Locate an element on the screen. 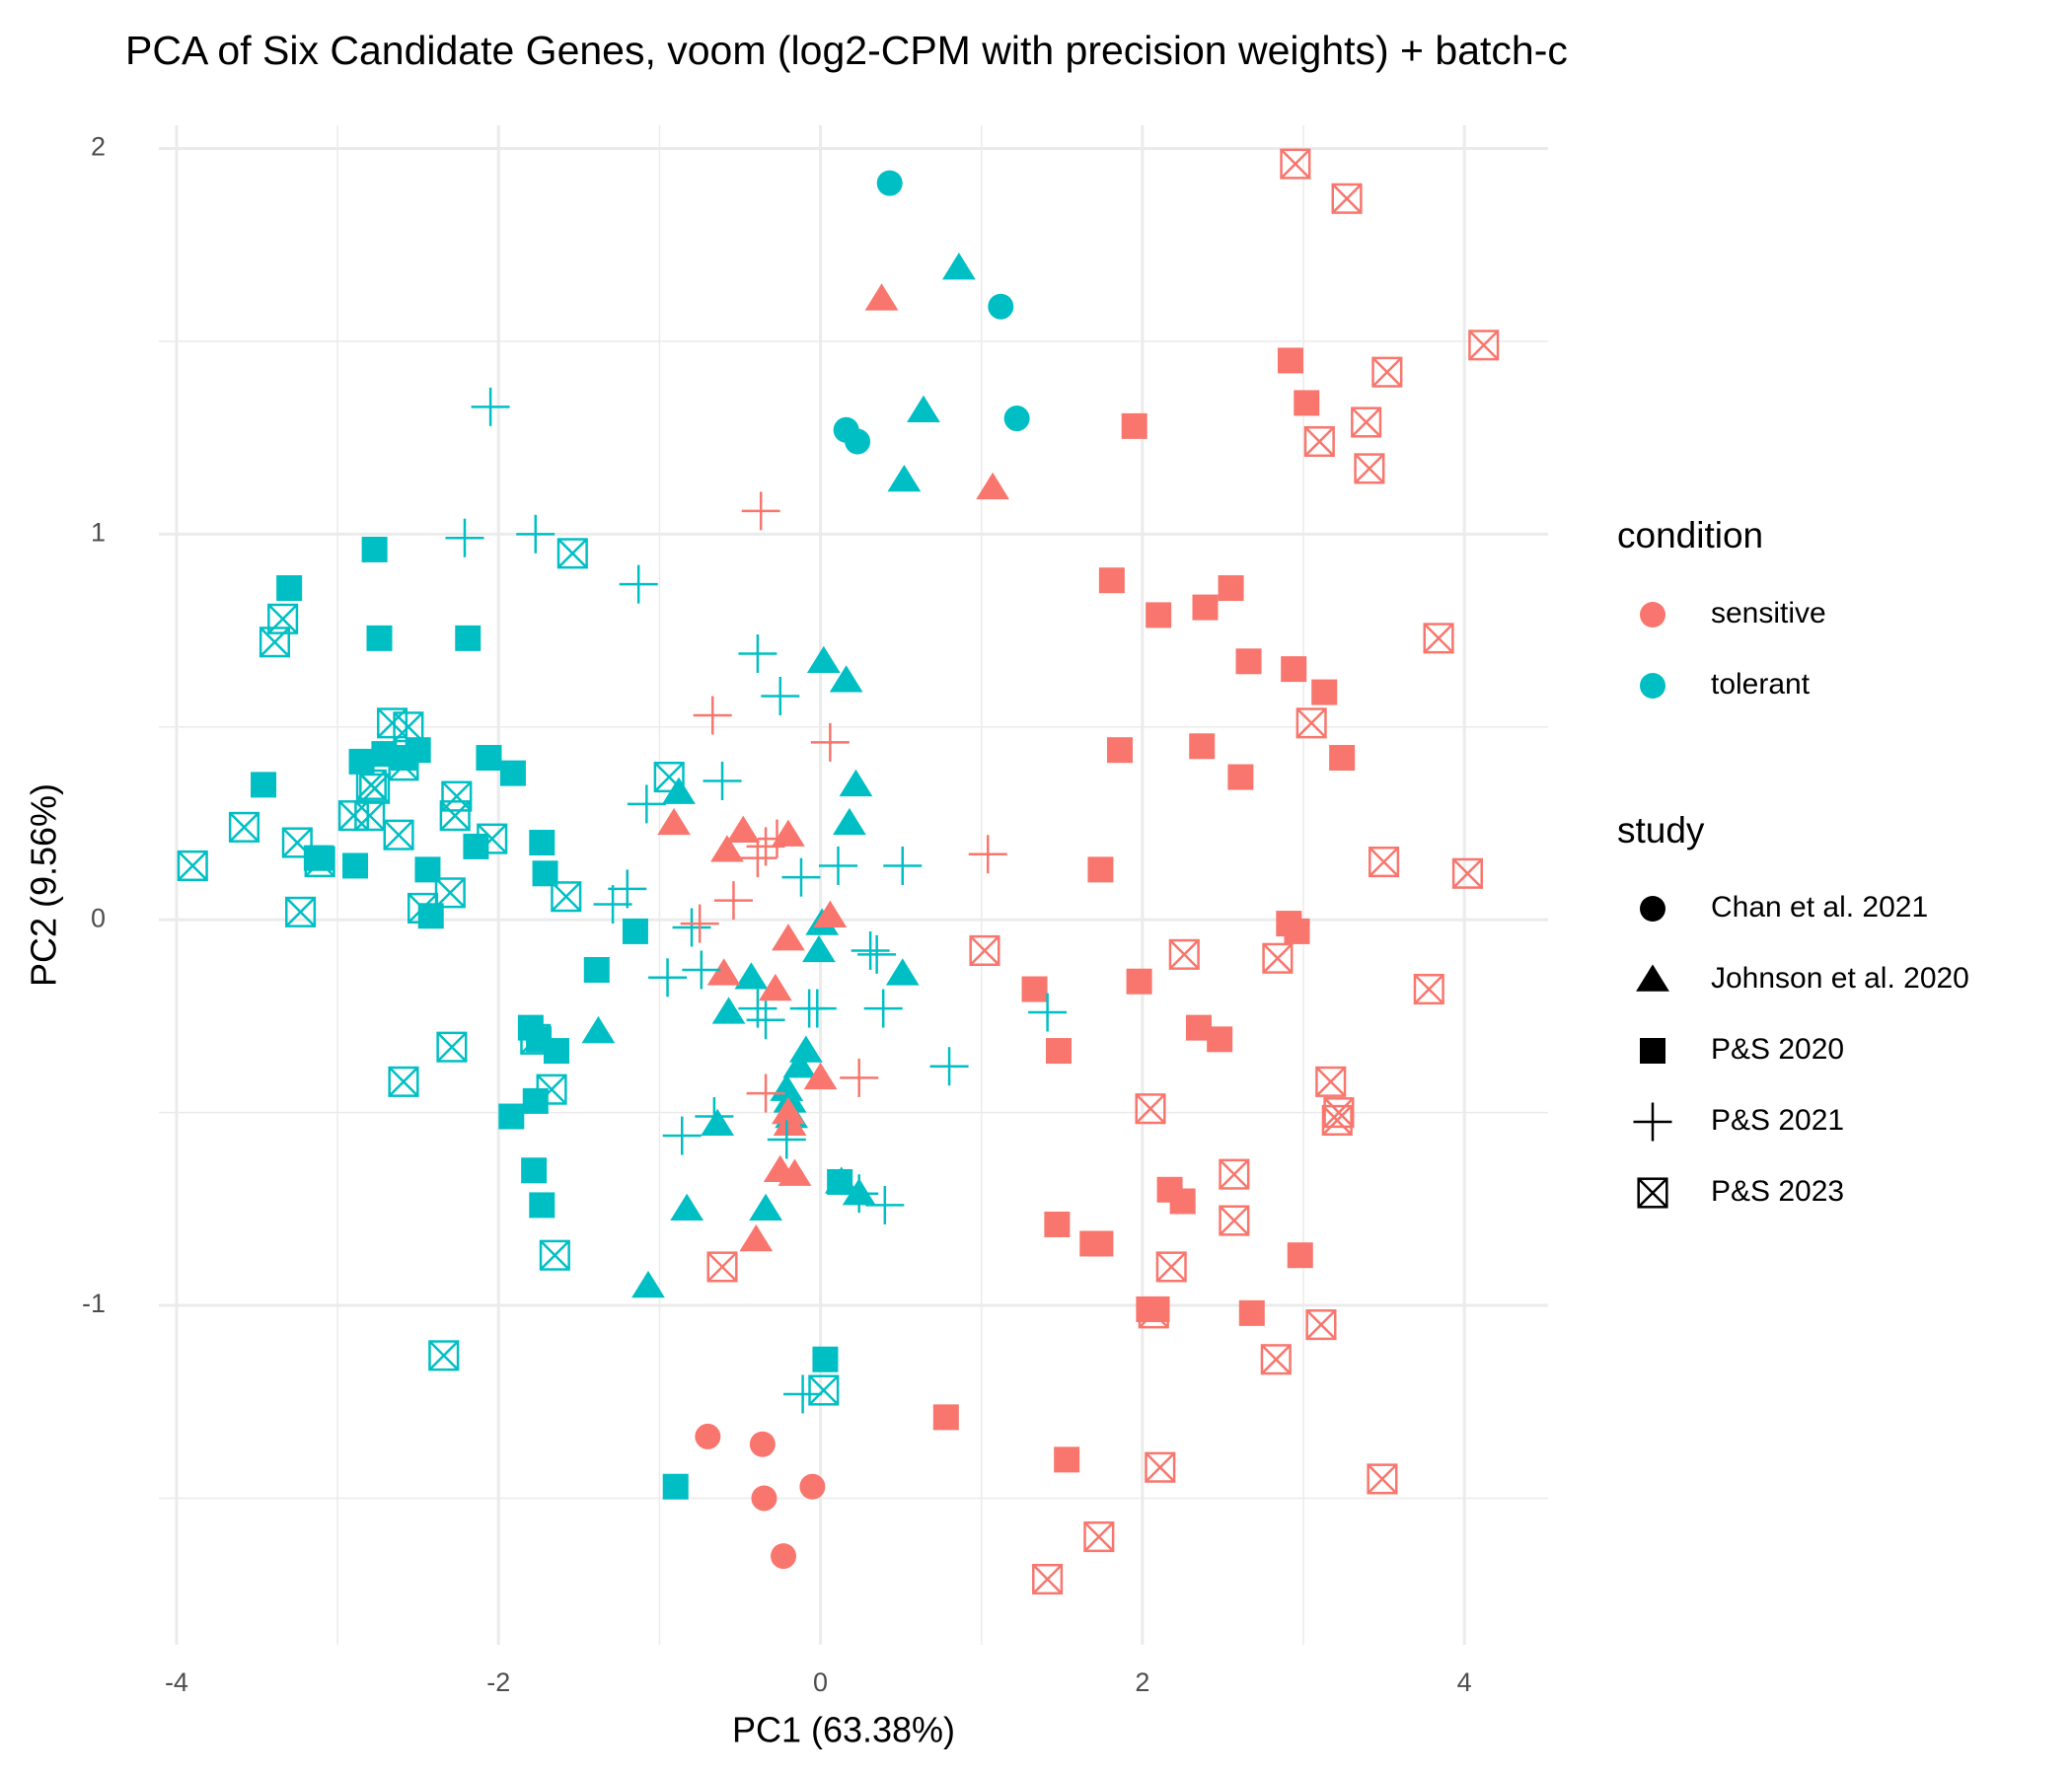 Image resolution: width=2072 pixels, height=1776 pixels. x-tick-label: -2 is located at coordinates (498, 1682).